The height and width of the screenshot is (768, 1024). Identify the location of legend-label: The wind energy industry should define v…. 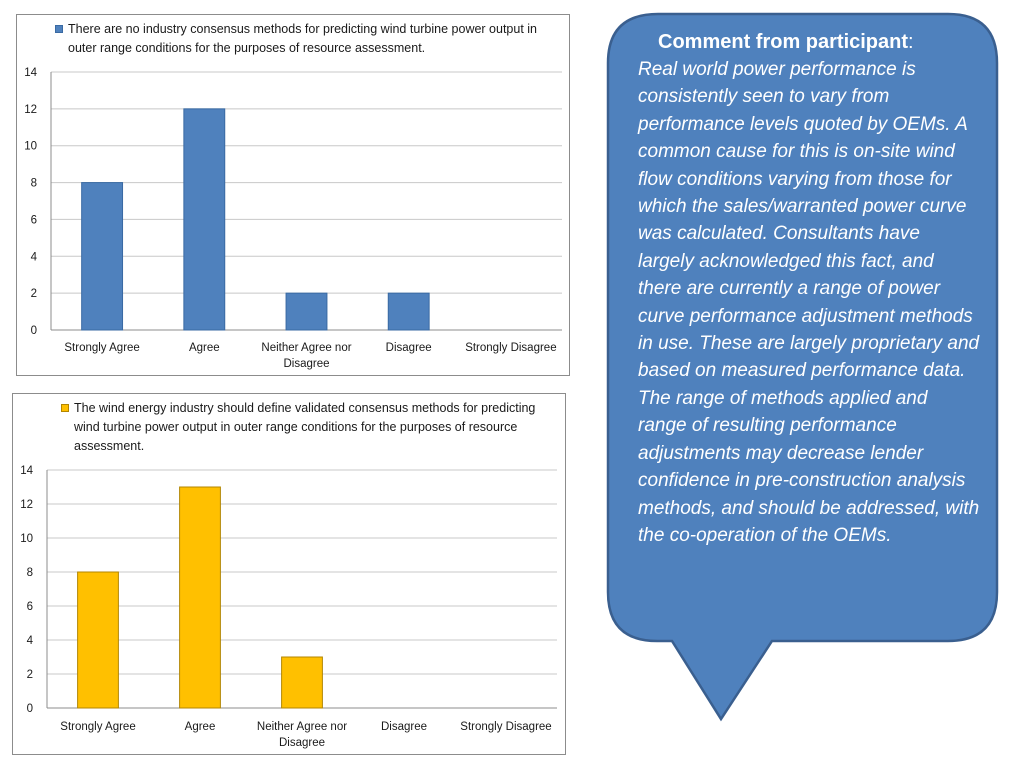
(305, 427).